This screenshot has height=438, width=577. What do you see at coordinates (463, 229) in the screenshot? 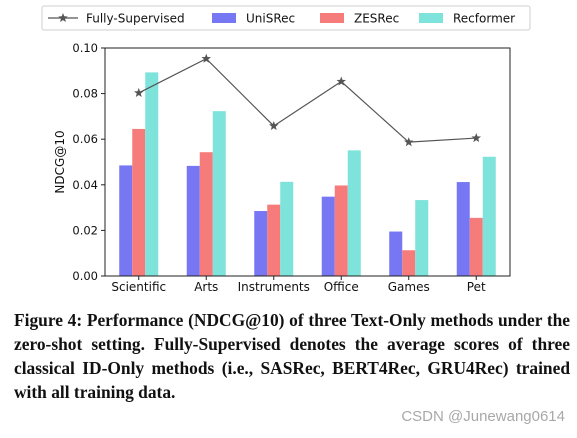
I see `bar-unisrec-pet` at bounding box center [463, 229].